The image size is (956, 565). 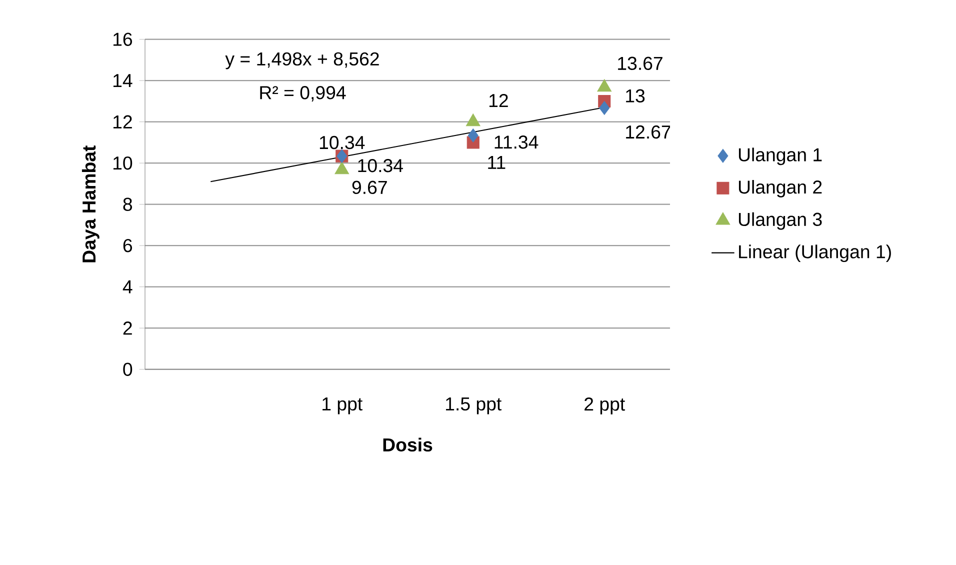 What do you see at coordinates (369, 187) in the screenshot?
I see `data-label: 9.67` at bounding box center [369, 187].